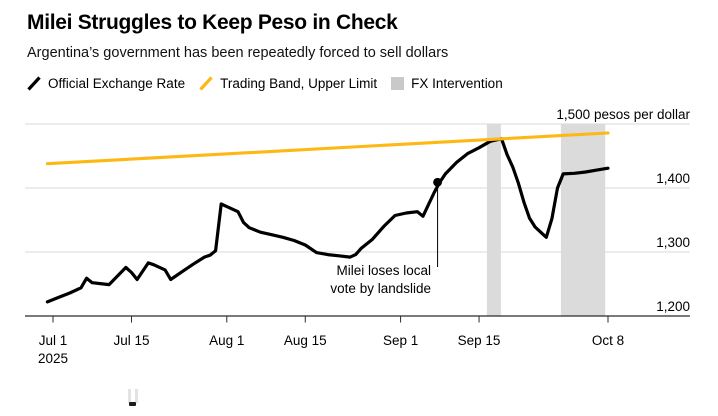  What do you see at coordinates (133, 398) in the screenshot?
I see `clipped-artifact` at bounding box center [133, 398].